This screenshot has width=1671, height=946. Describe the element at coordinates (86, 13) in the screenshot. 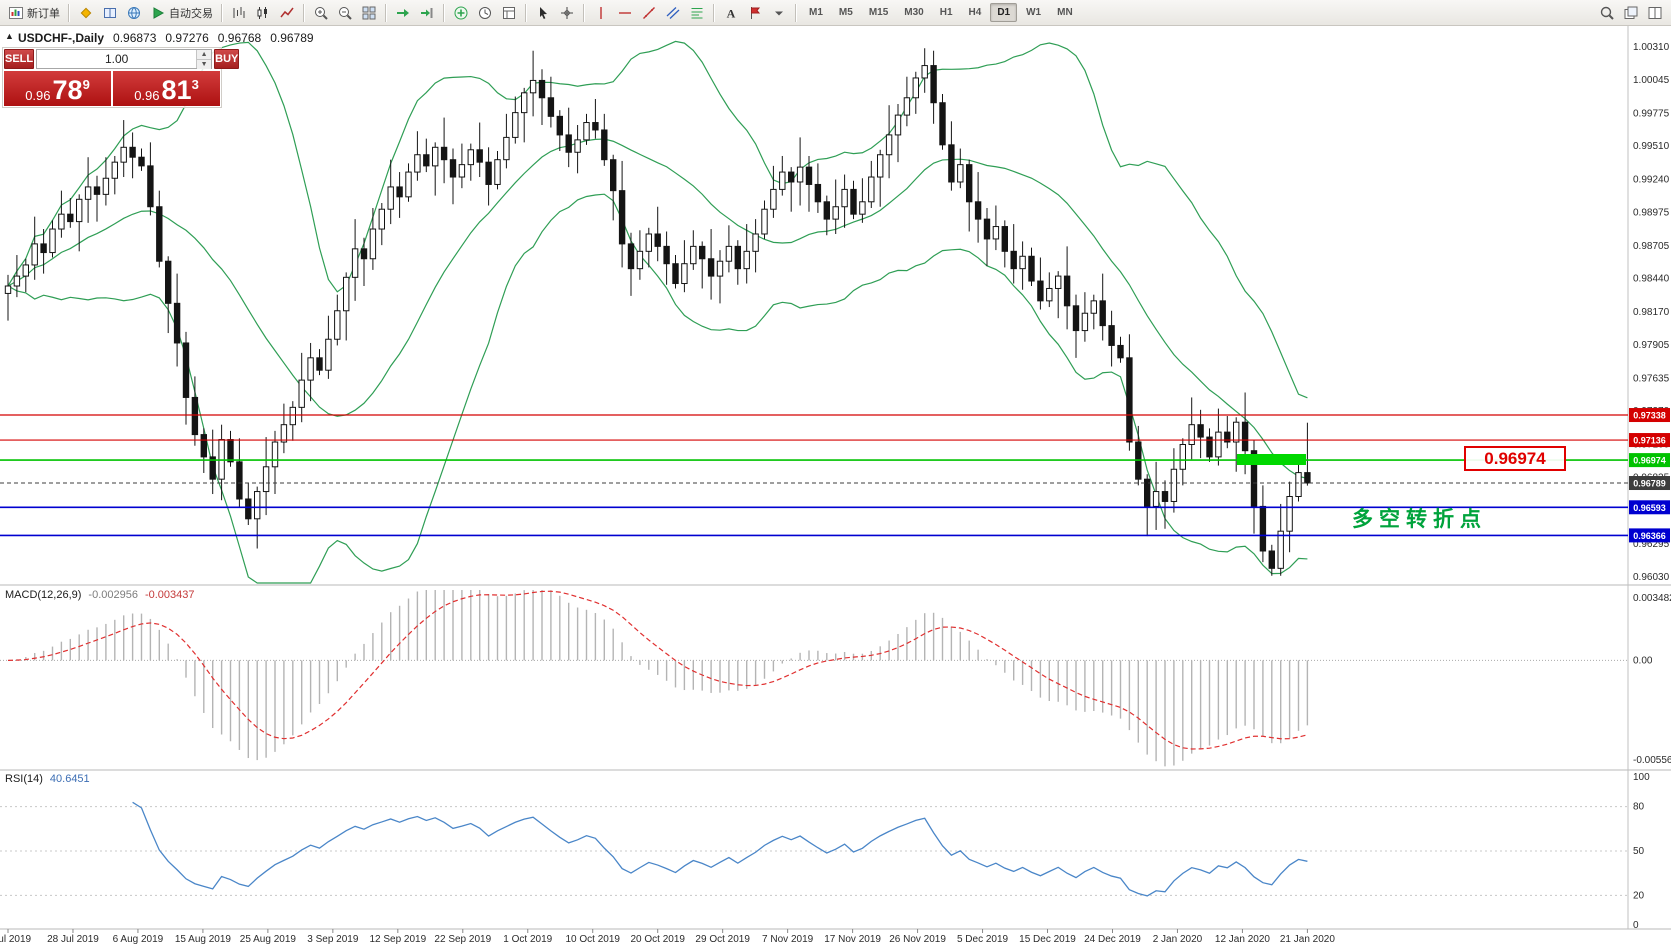

I see `metaeditor-button` at that location.